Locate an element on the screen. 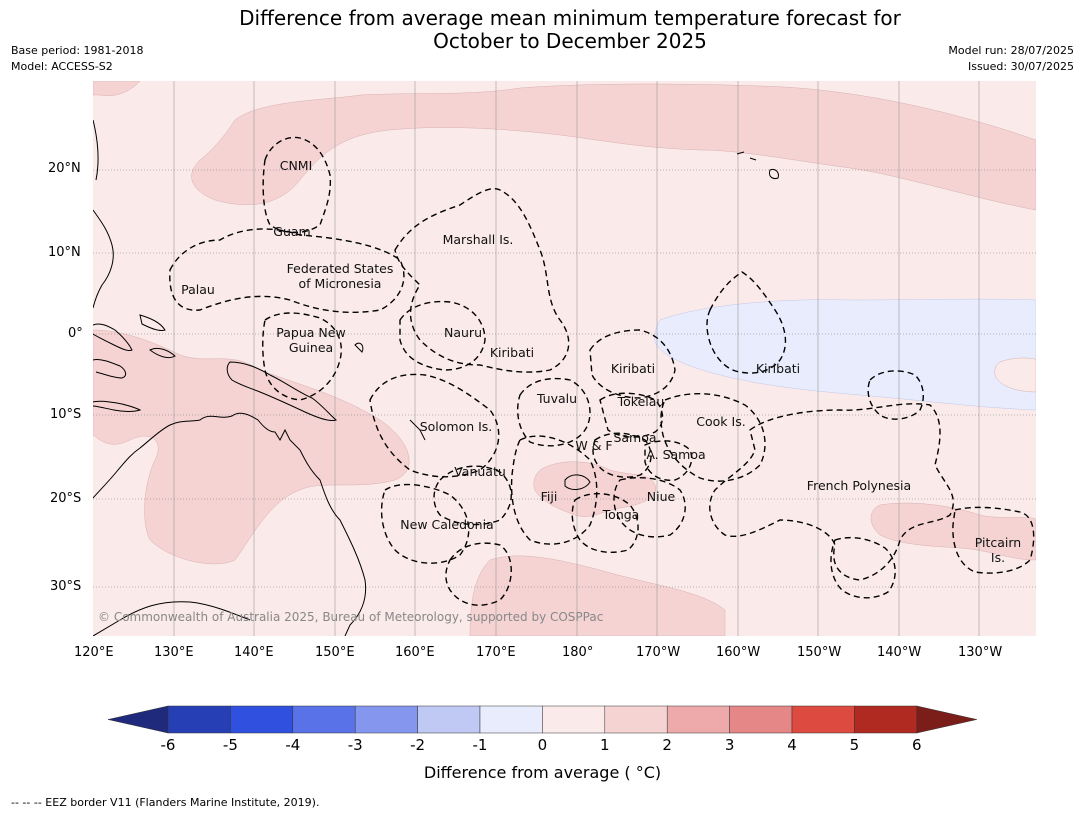 Image resolution: width=1085 pixels, height=816 pixels. label-cook-islands: Cook Is. is located at coordinates (720, 421).